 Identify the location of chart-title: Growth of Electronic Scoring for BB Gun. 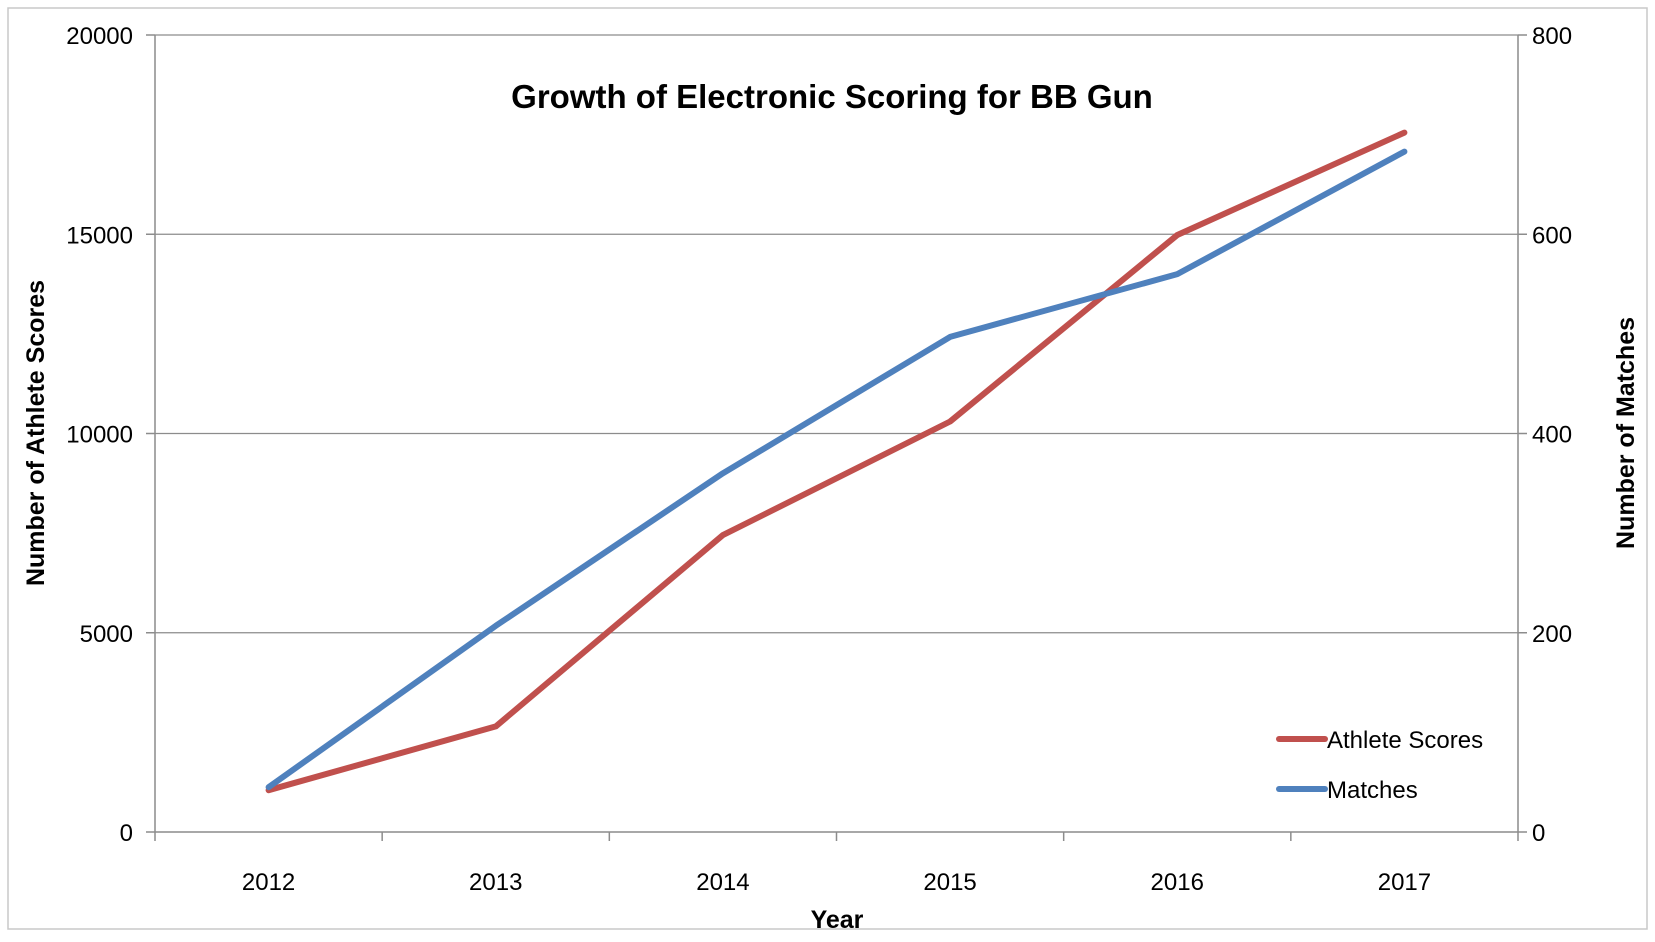
(832, 96).